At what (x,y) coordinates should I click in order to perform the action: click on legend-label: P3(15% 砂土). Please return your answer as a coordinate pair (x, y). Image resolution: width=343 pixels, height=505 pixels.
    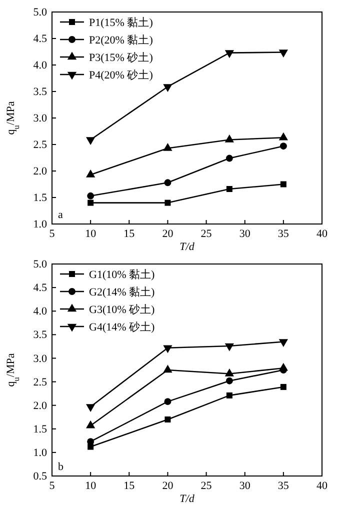
    Looking at the image, I should click on (121, 57).